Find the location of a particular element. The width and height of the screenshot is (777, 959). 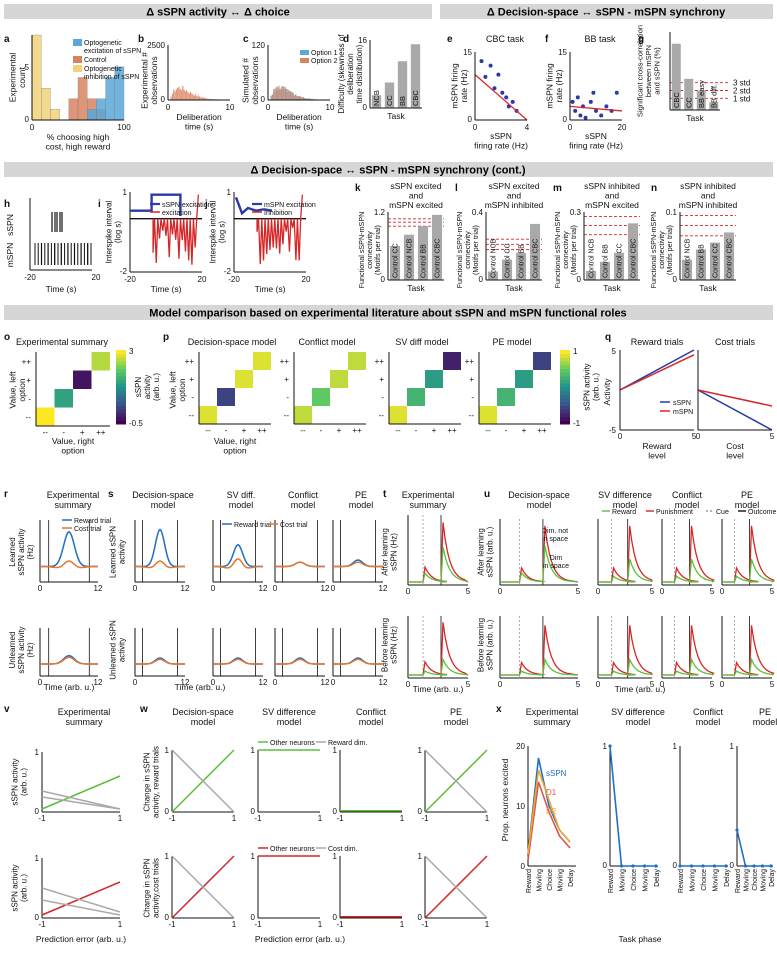

label-text: Interspike interval is located at coordinates (109, 231).